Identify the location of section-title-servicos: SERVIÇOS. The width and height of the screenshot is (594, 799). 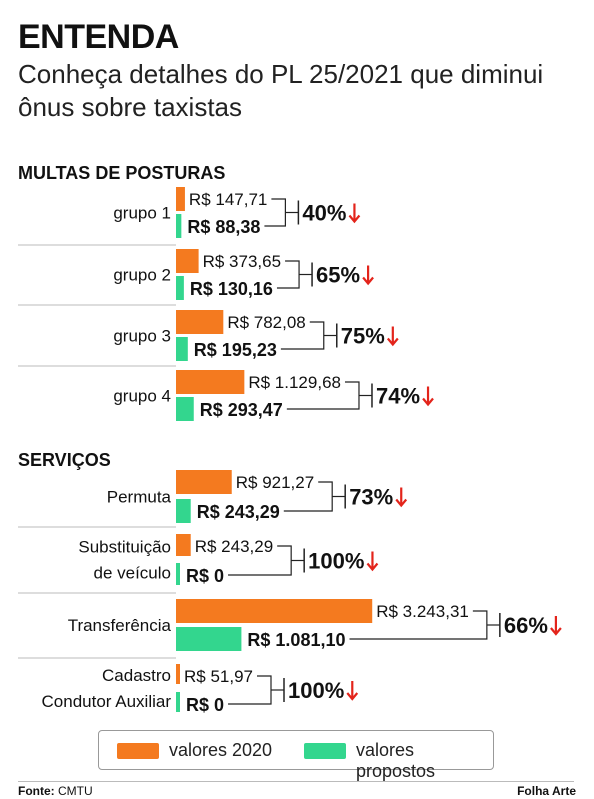
(64, 460).